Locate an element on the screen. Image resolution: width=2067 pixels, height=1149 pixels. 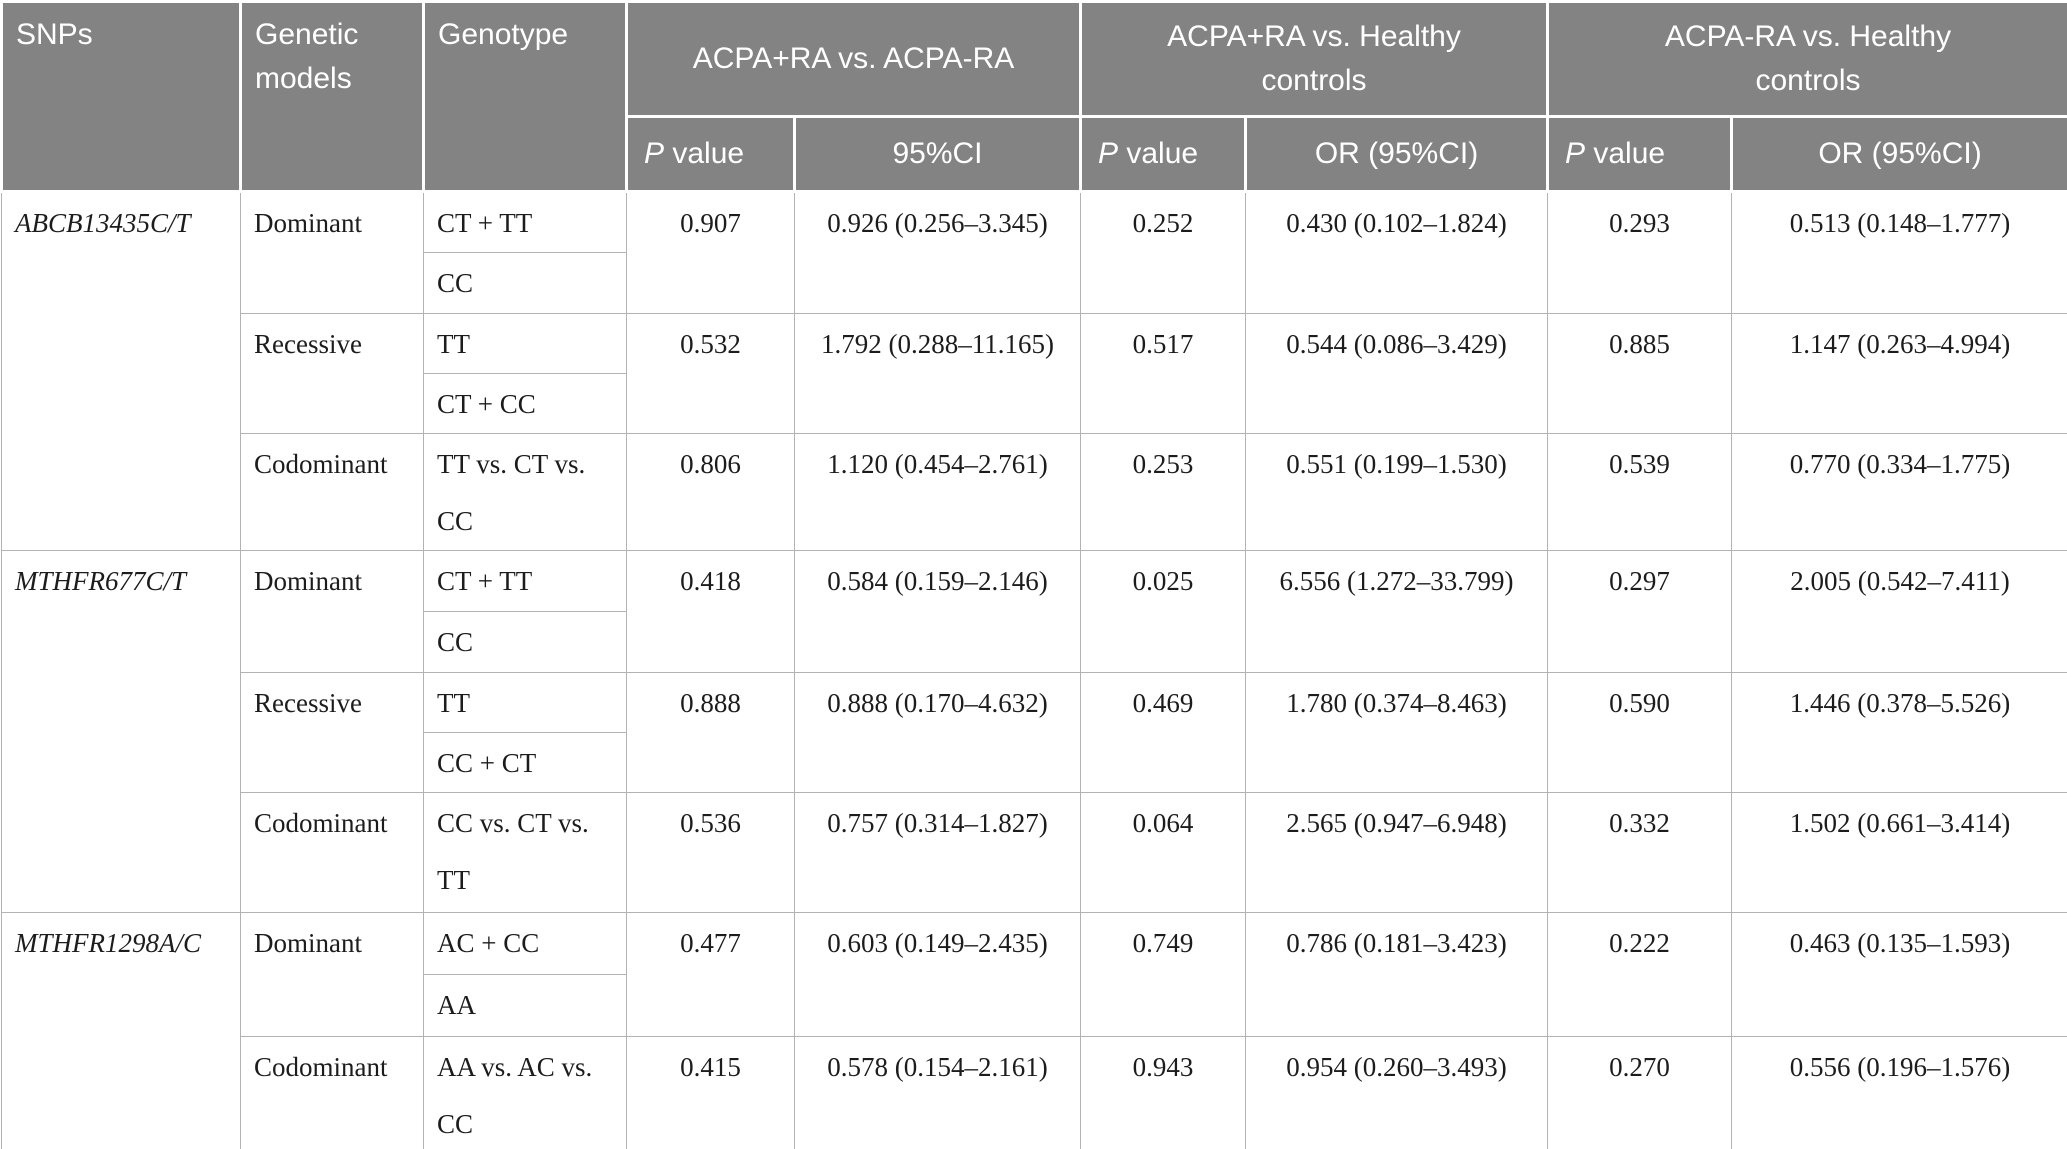
header-or-3: OR (95%CI) is located at coordinates (1898, 154).